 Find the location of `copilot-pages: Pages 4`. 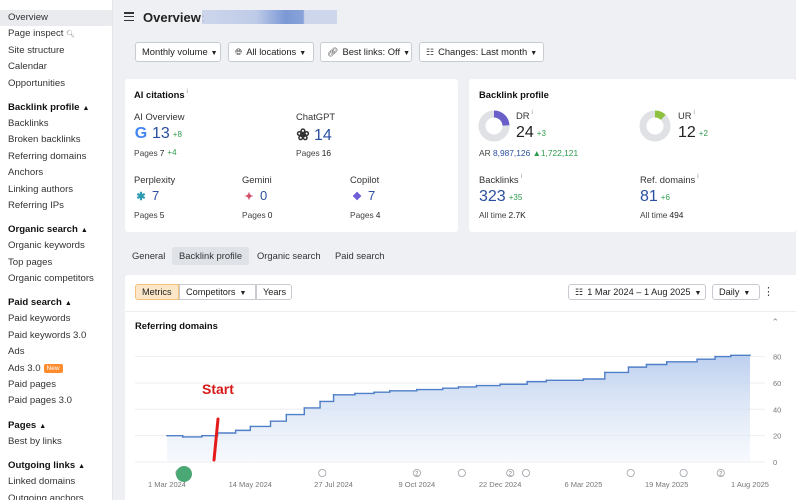

copilot-pages: Pages 4 is located at coordinates (365, 215).